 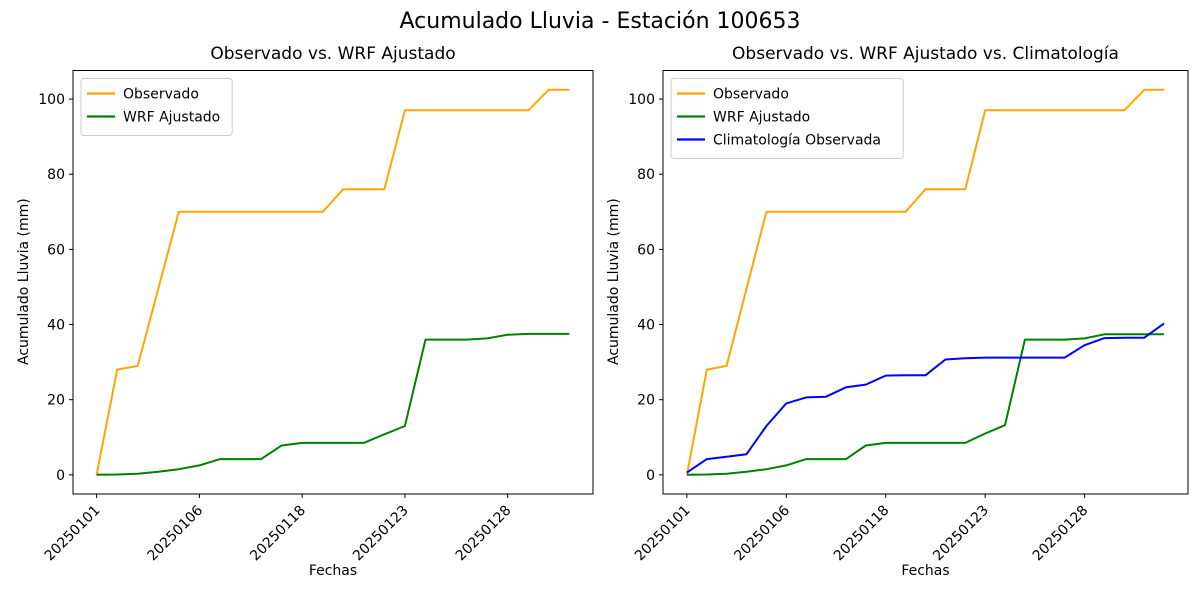 What do you see at coordinates (333, 54) in the screenshot?
I see `left-chart-title: Observado vs. WRF Ajustado` at bounding box center [333, 54].